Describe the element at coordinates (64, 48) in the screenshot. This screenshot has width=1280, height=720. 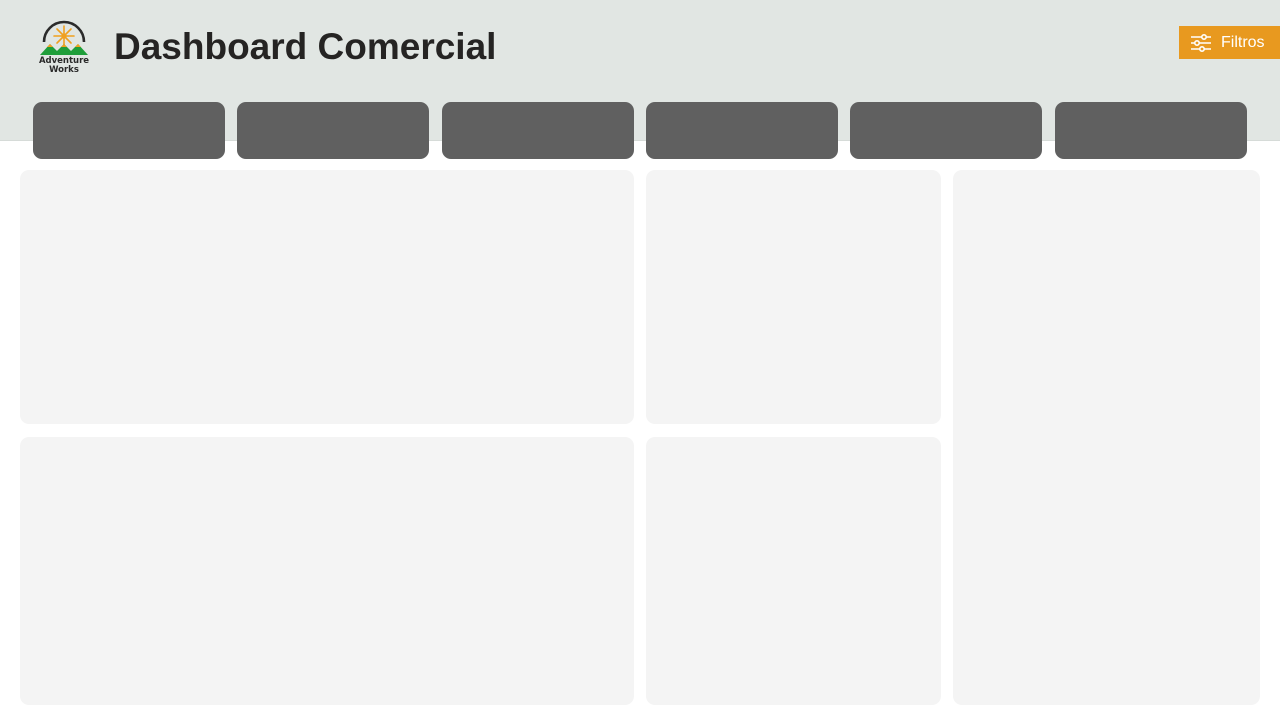
I see `adventure-works-logo-icon: Adventure Works` at that location.